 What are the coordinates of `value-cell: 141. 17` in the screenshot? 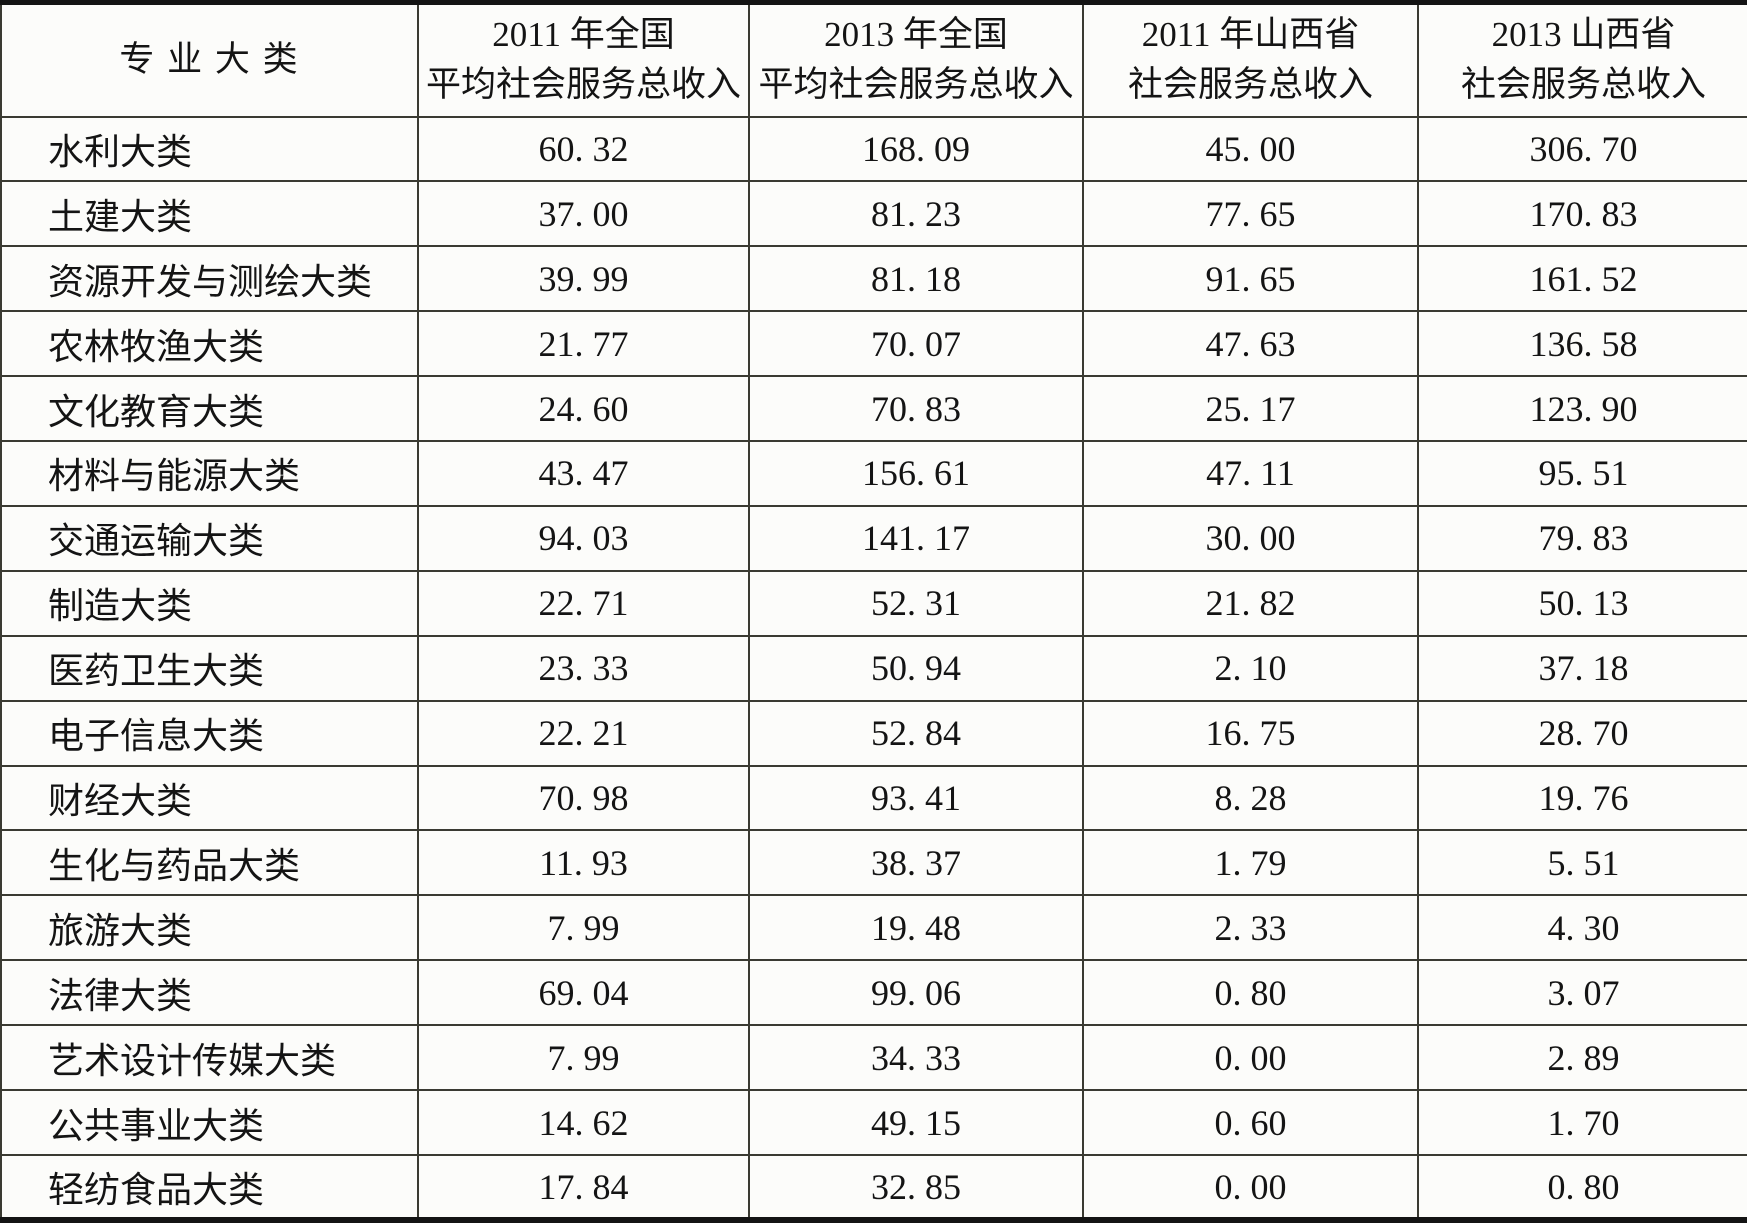 It's located at (916, 538).